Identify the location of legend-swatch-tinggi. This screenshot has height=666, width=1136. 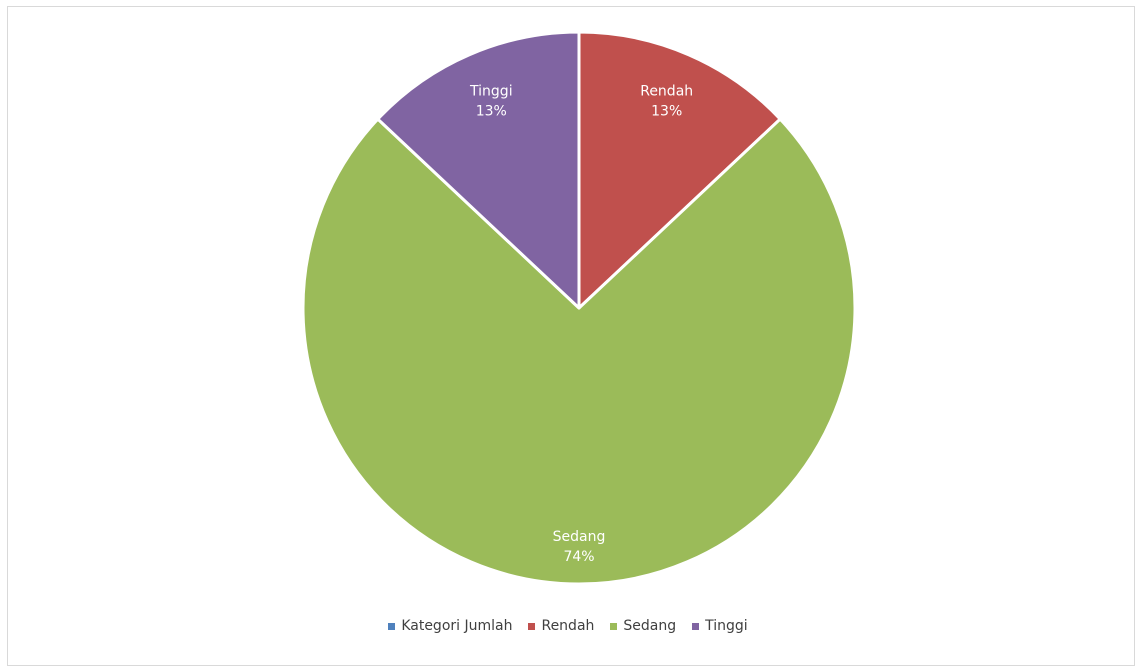
(696, 626).